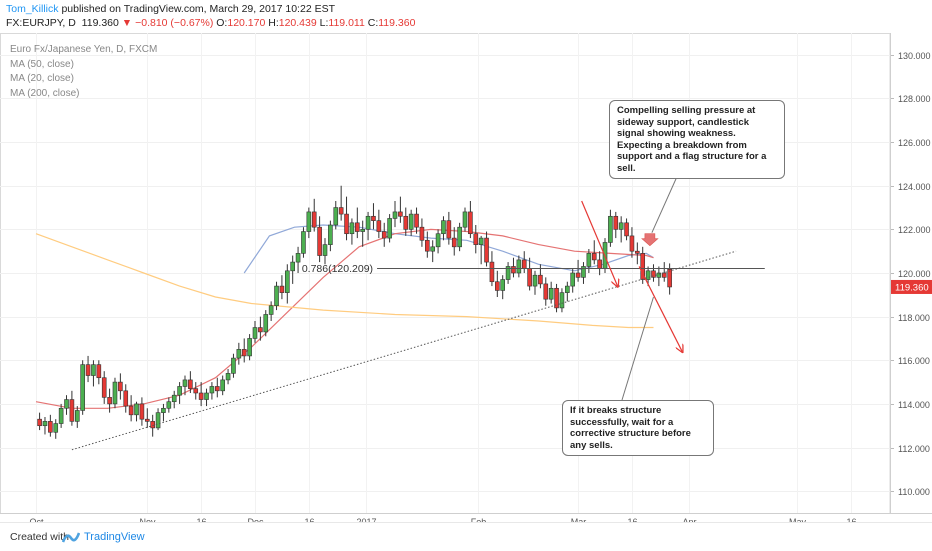 The width and height of the screenshot is (932, 551). Describe the element at coordinates (32, 9) in the screenshot. I see `author-link: Tom_Killick` at that location.